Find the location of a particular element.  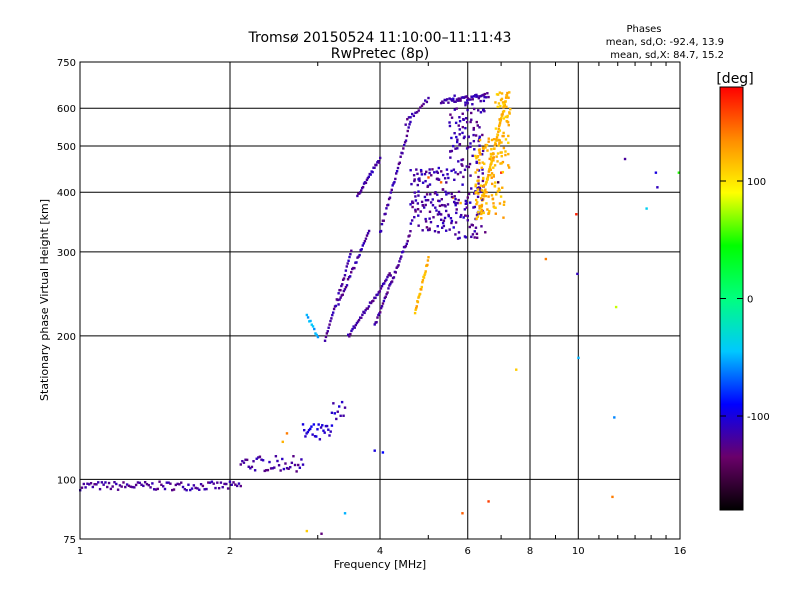

colorbar-tick-label: 100 is located at coordinates (756, 182).